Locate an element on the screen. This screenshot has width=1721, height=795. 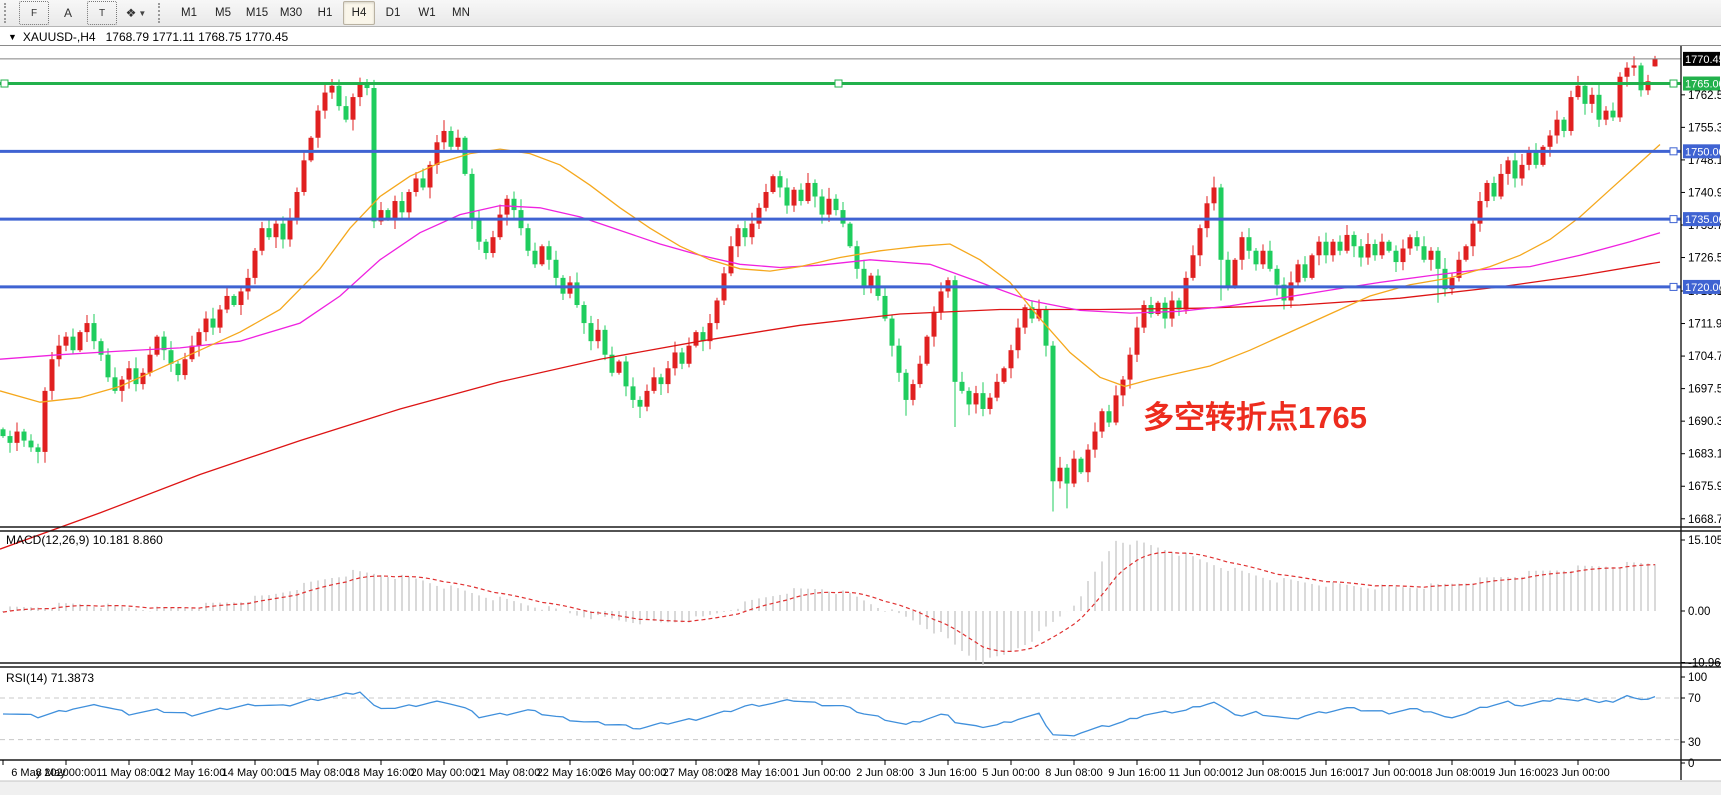
date-label: 15 Jun 16:00 is located at coordinates (1326, 773).